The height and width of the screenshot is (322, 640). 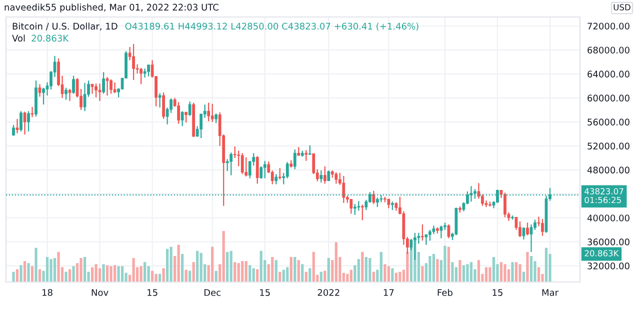 I want to click on annotation: Vol, so click(x=18, y=38).